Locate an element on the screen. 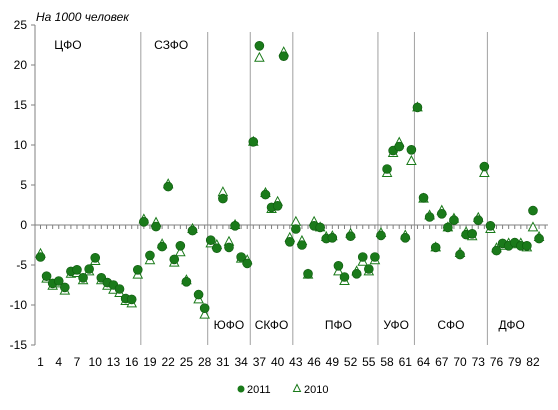 Image resolution: width=558 pixels, height=410 pixels. y-tick-labels: -15 -10 -5 0 5 10 15 20 25 is located at coordinates (19, 185).